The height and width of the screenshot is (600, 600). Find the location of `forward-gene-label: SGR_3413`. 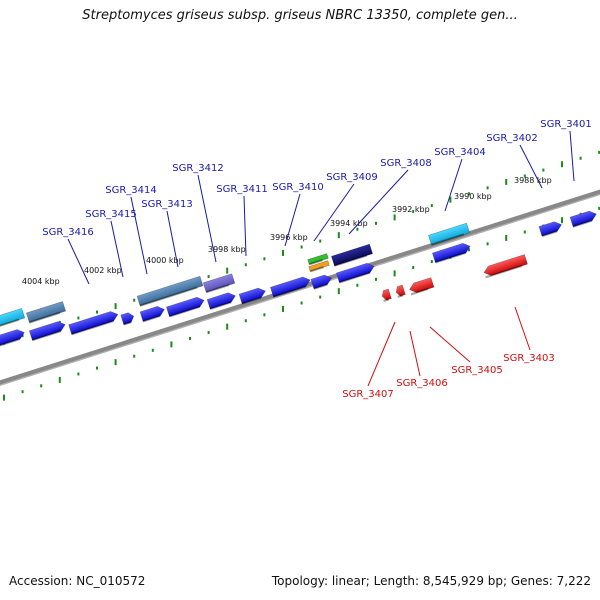

forward-gene-label: SGR_3413 is located at coordinates (167, 233).